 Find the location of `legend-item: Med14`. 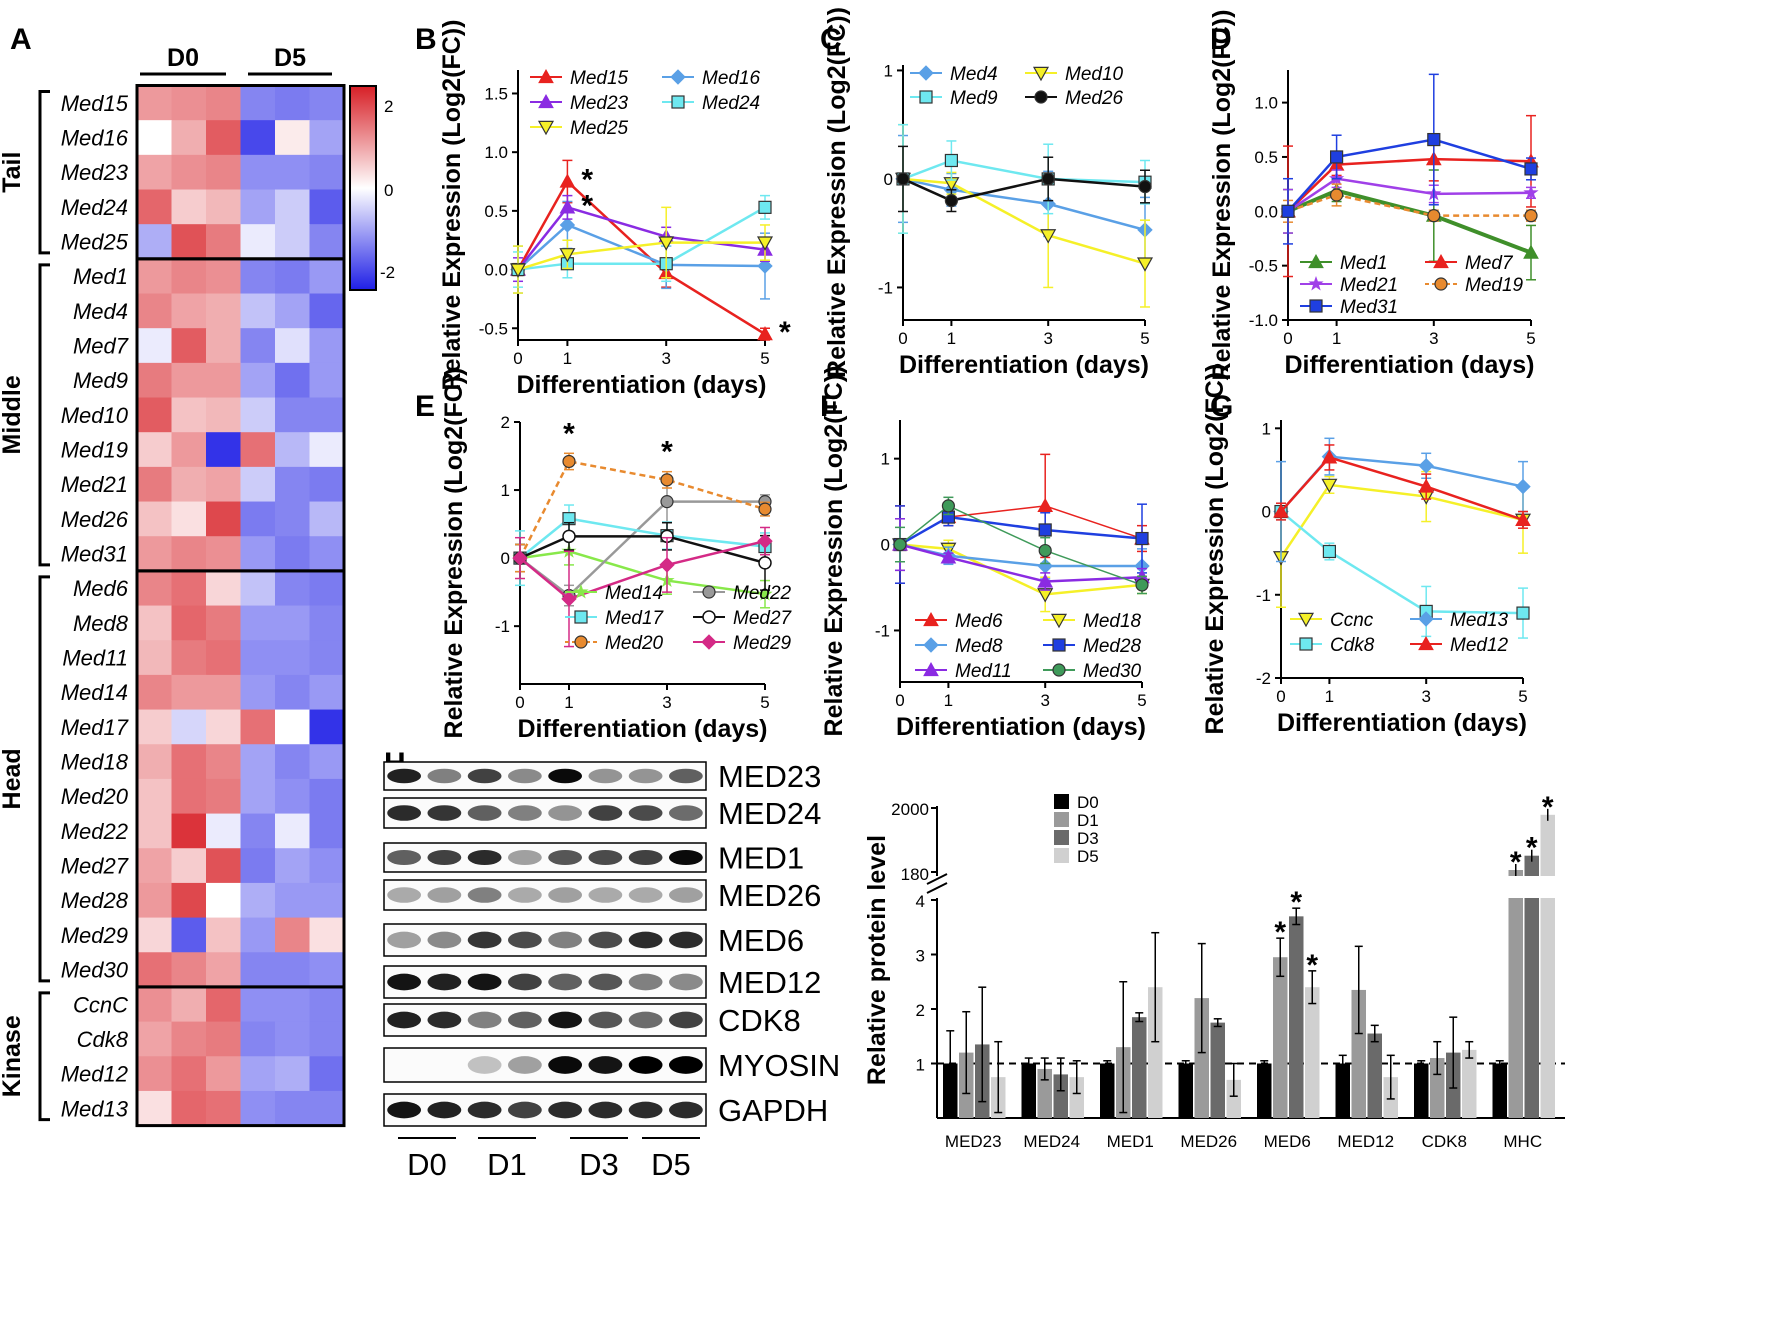

legend-item: Med14 is located at coordinates (614, 593).